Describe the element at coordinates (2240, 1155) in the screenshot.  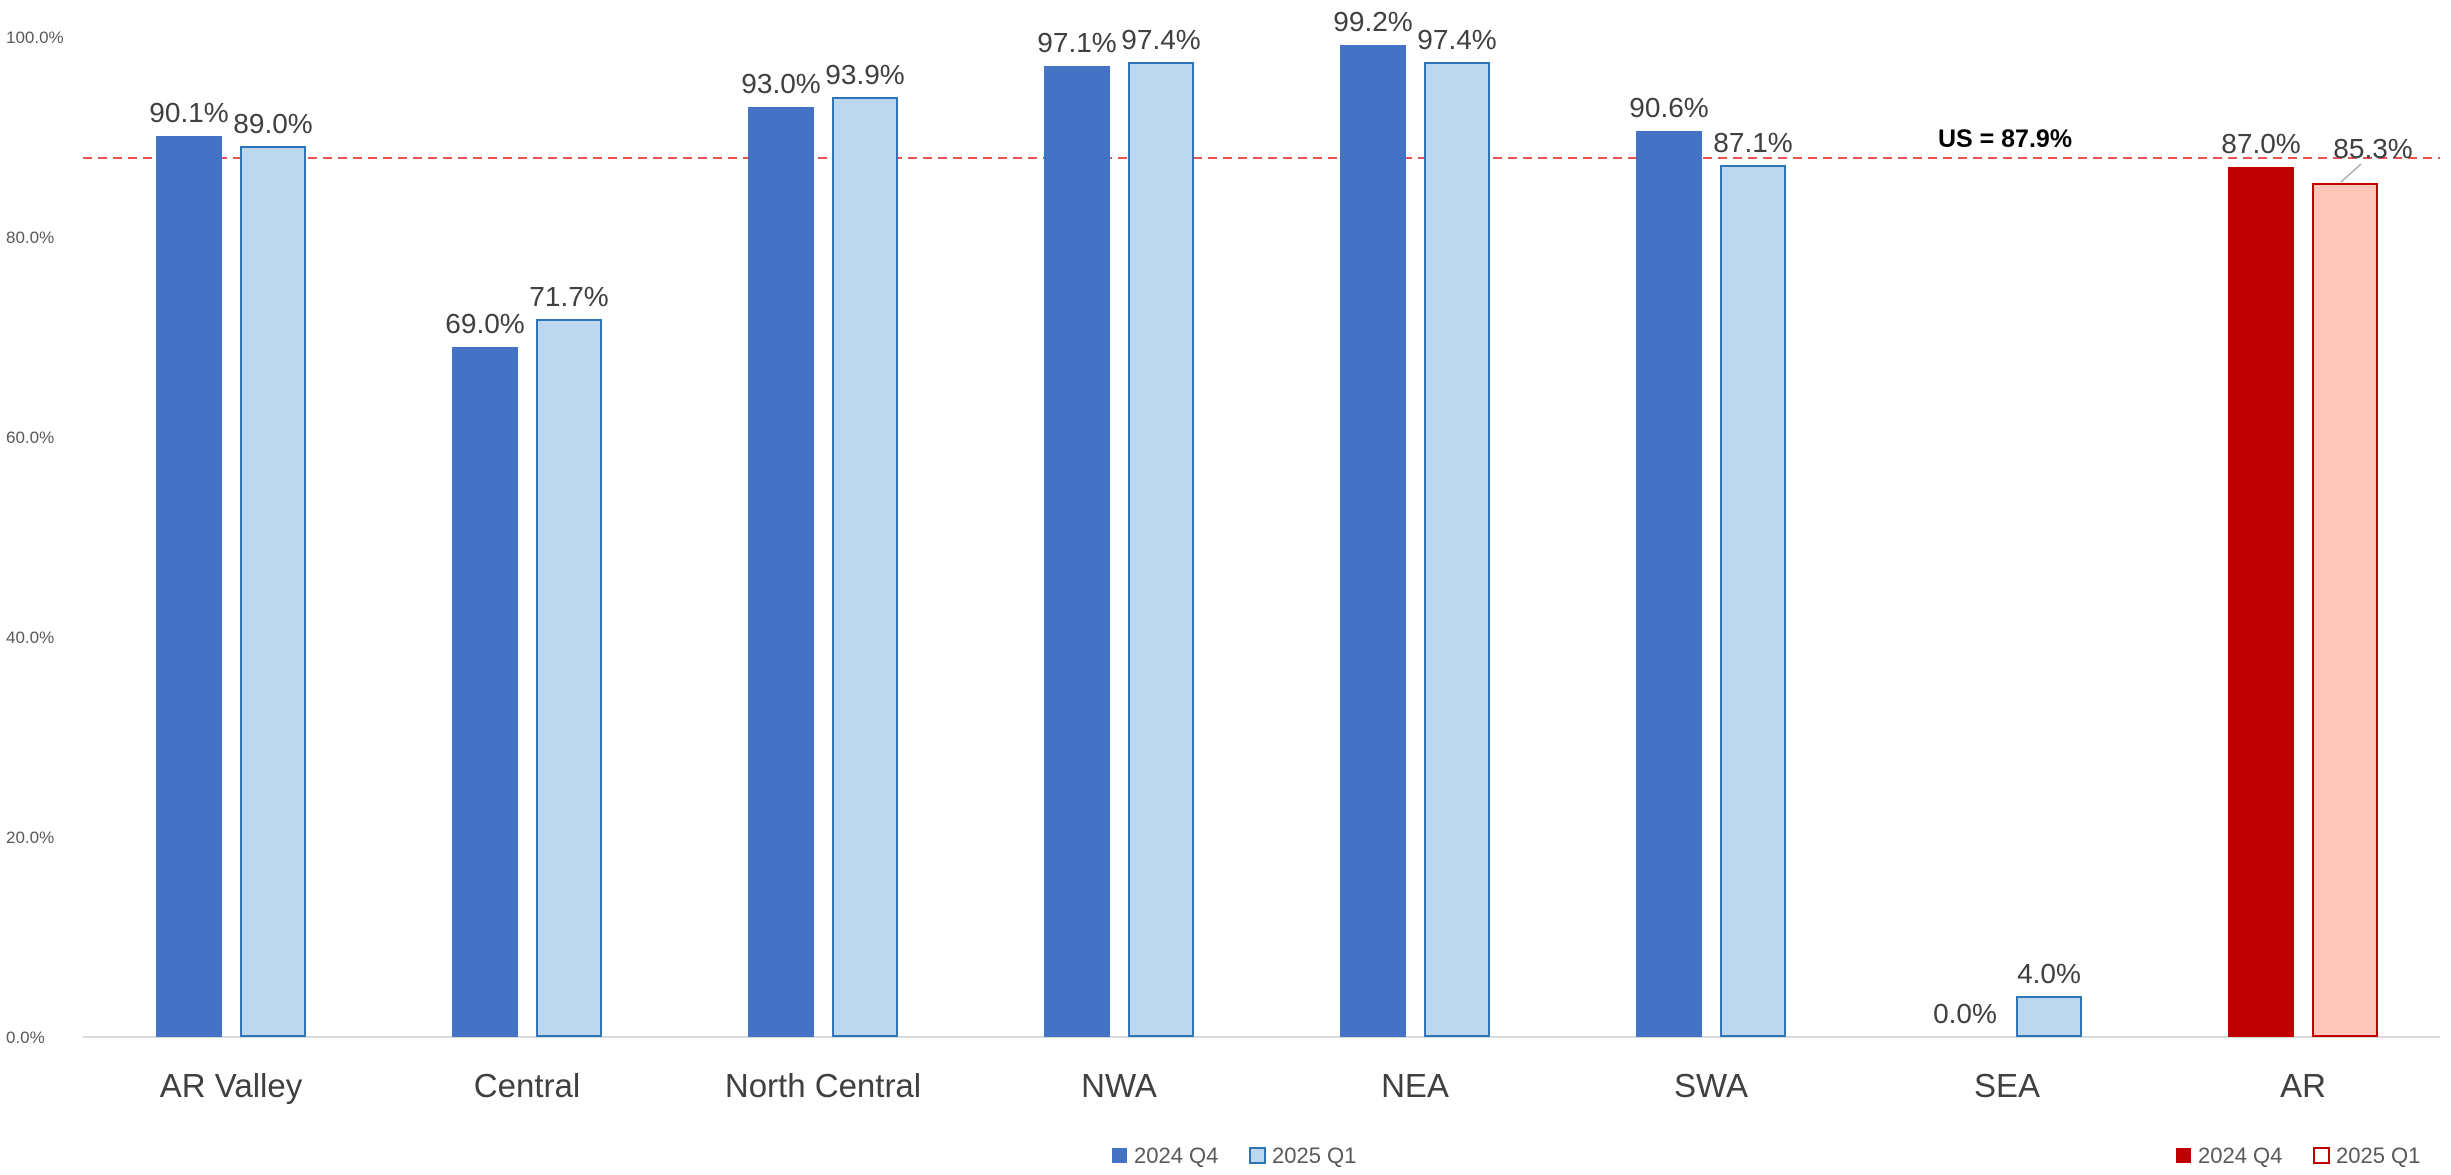
I see `legend-label-red: 2024 Q4` at that location.